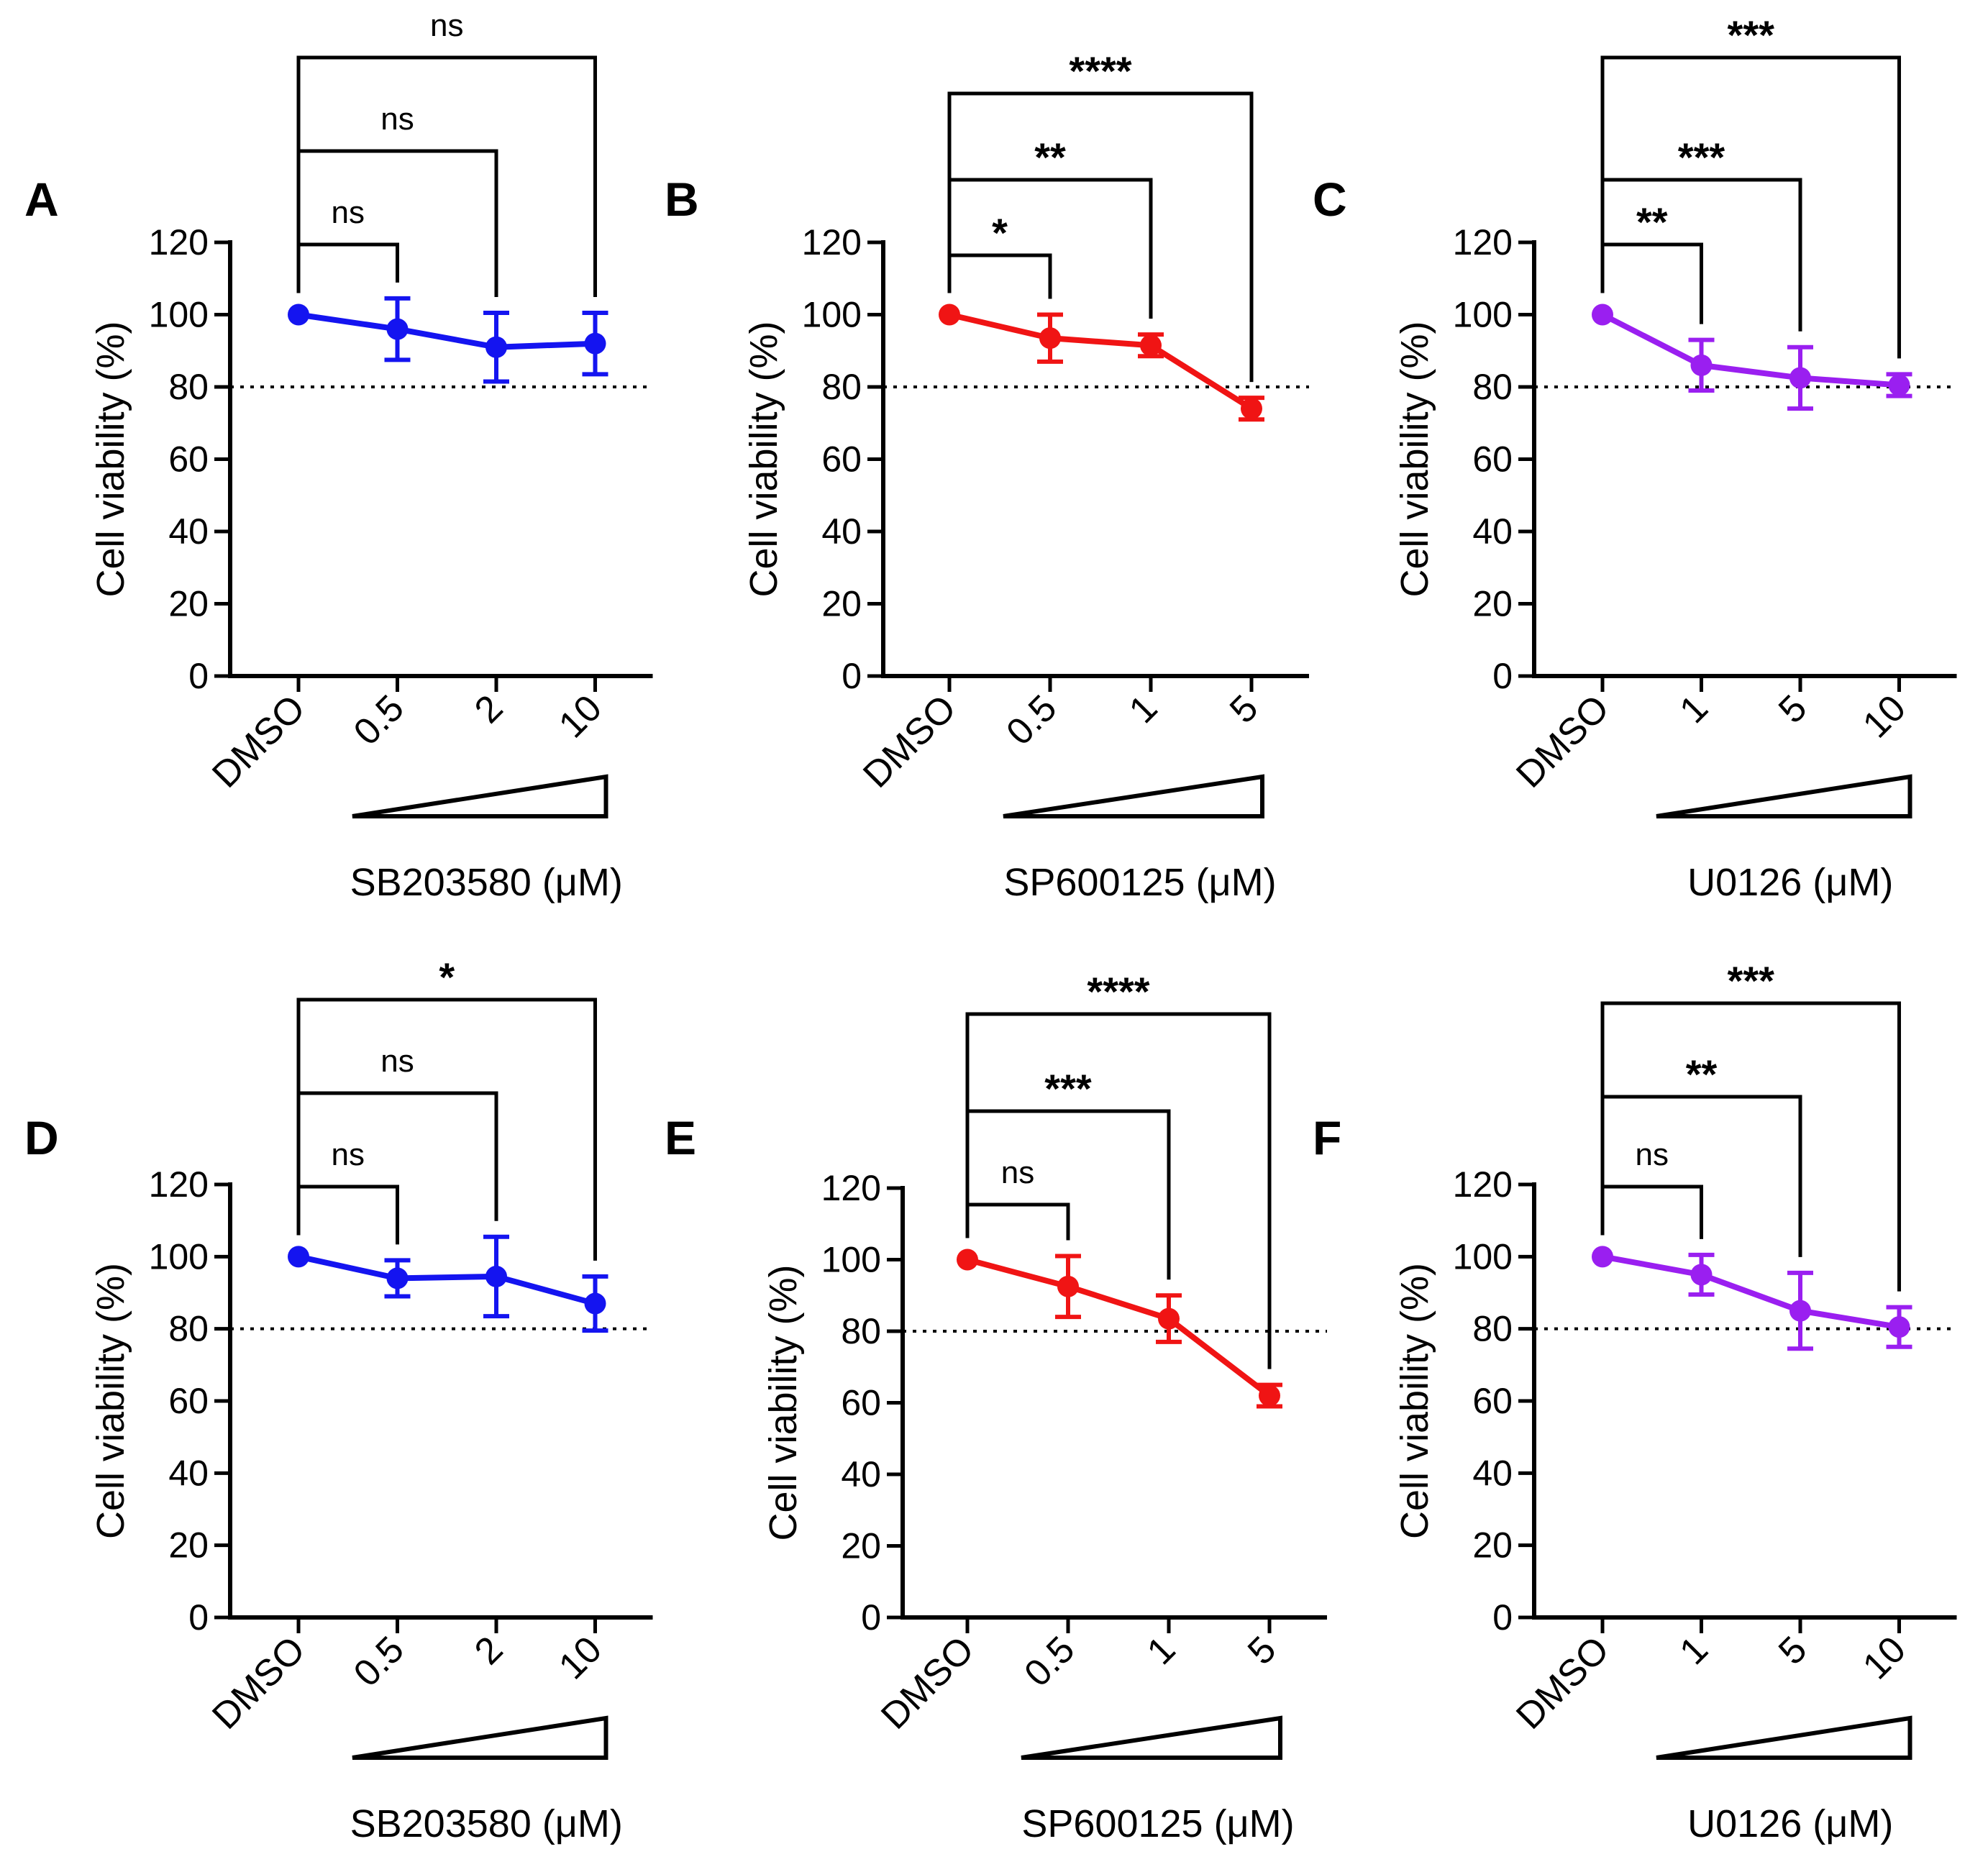 This screenshot has height=1867, width=1988. I want to click on panel-letter: B, so click(682, 200).